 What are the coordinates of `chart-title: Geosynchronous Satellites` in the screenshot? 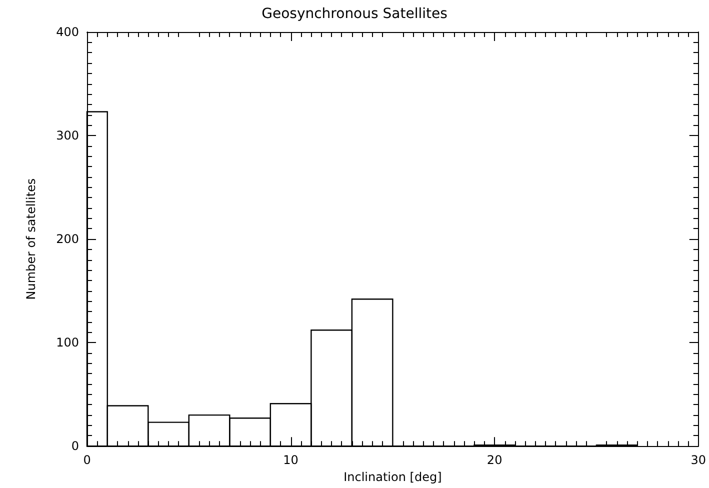 It's located at (355, 14).